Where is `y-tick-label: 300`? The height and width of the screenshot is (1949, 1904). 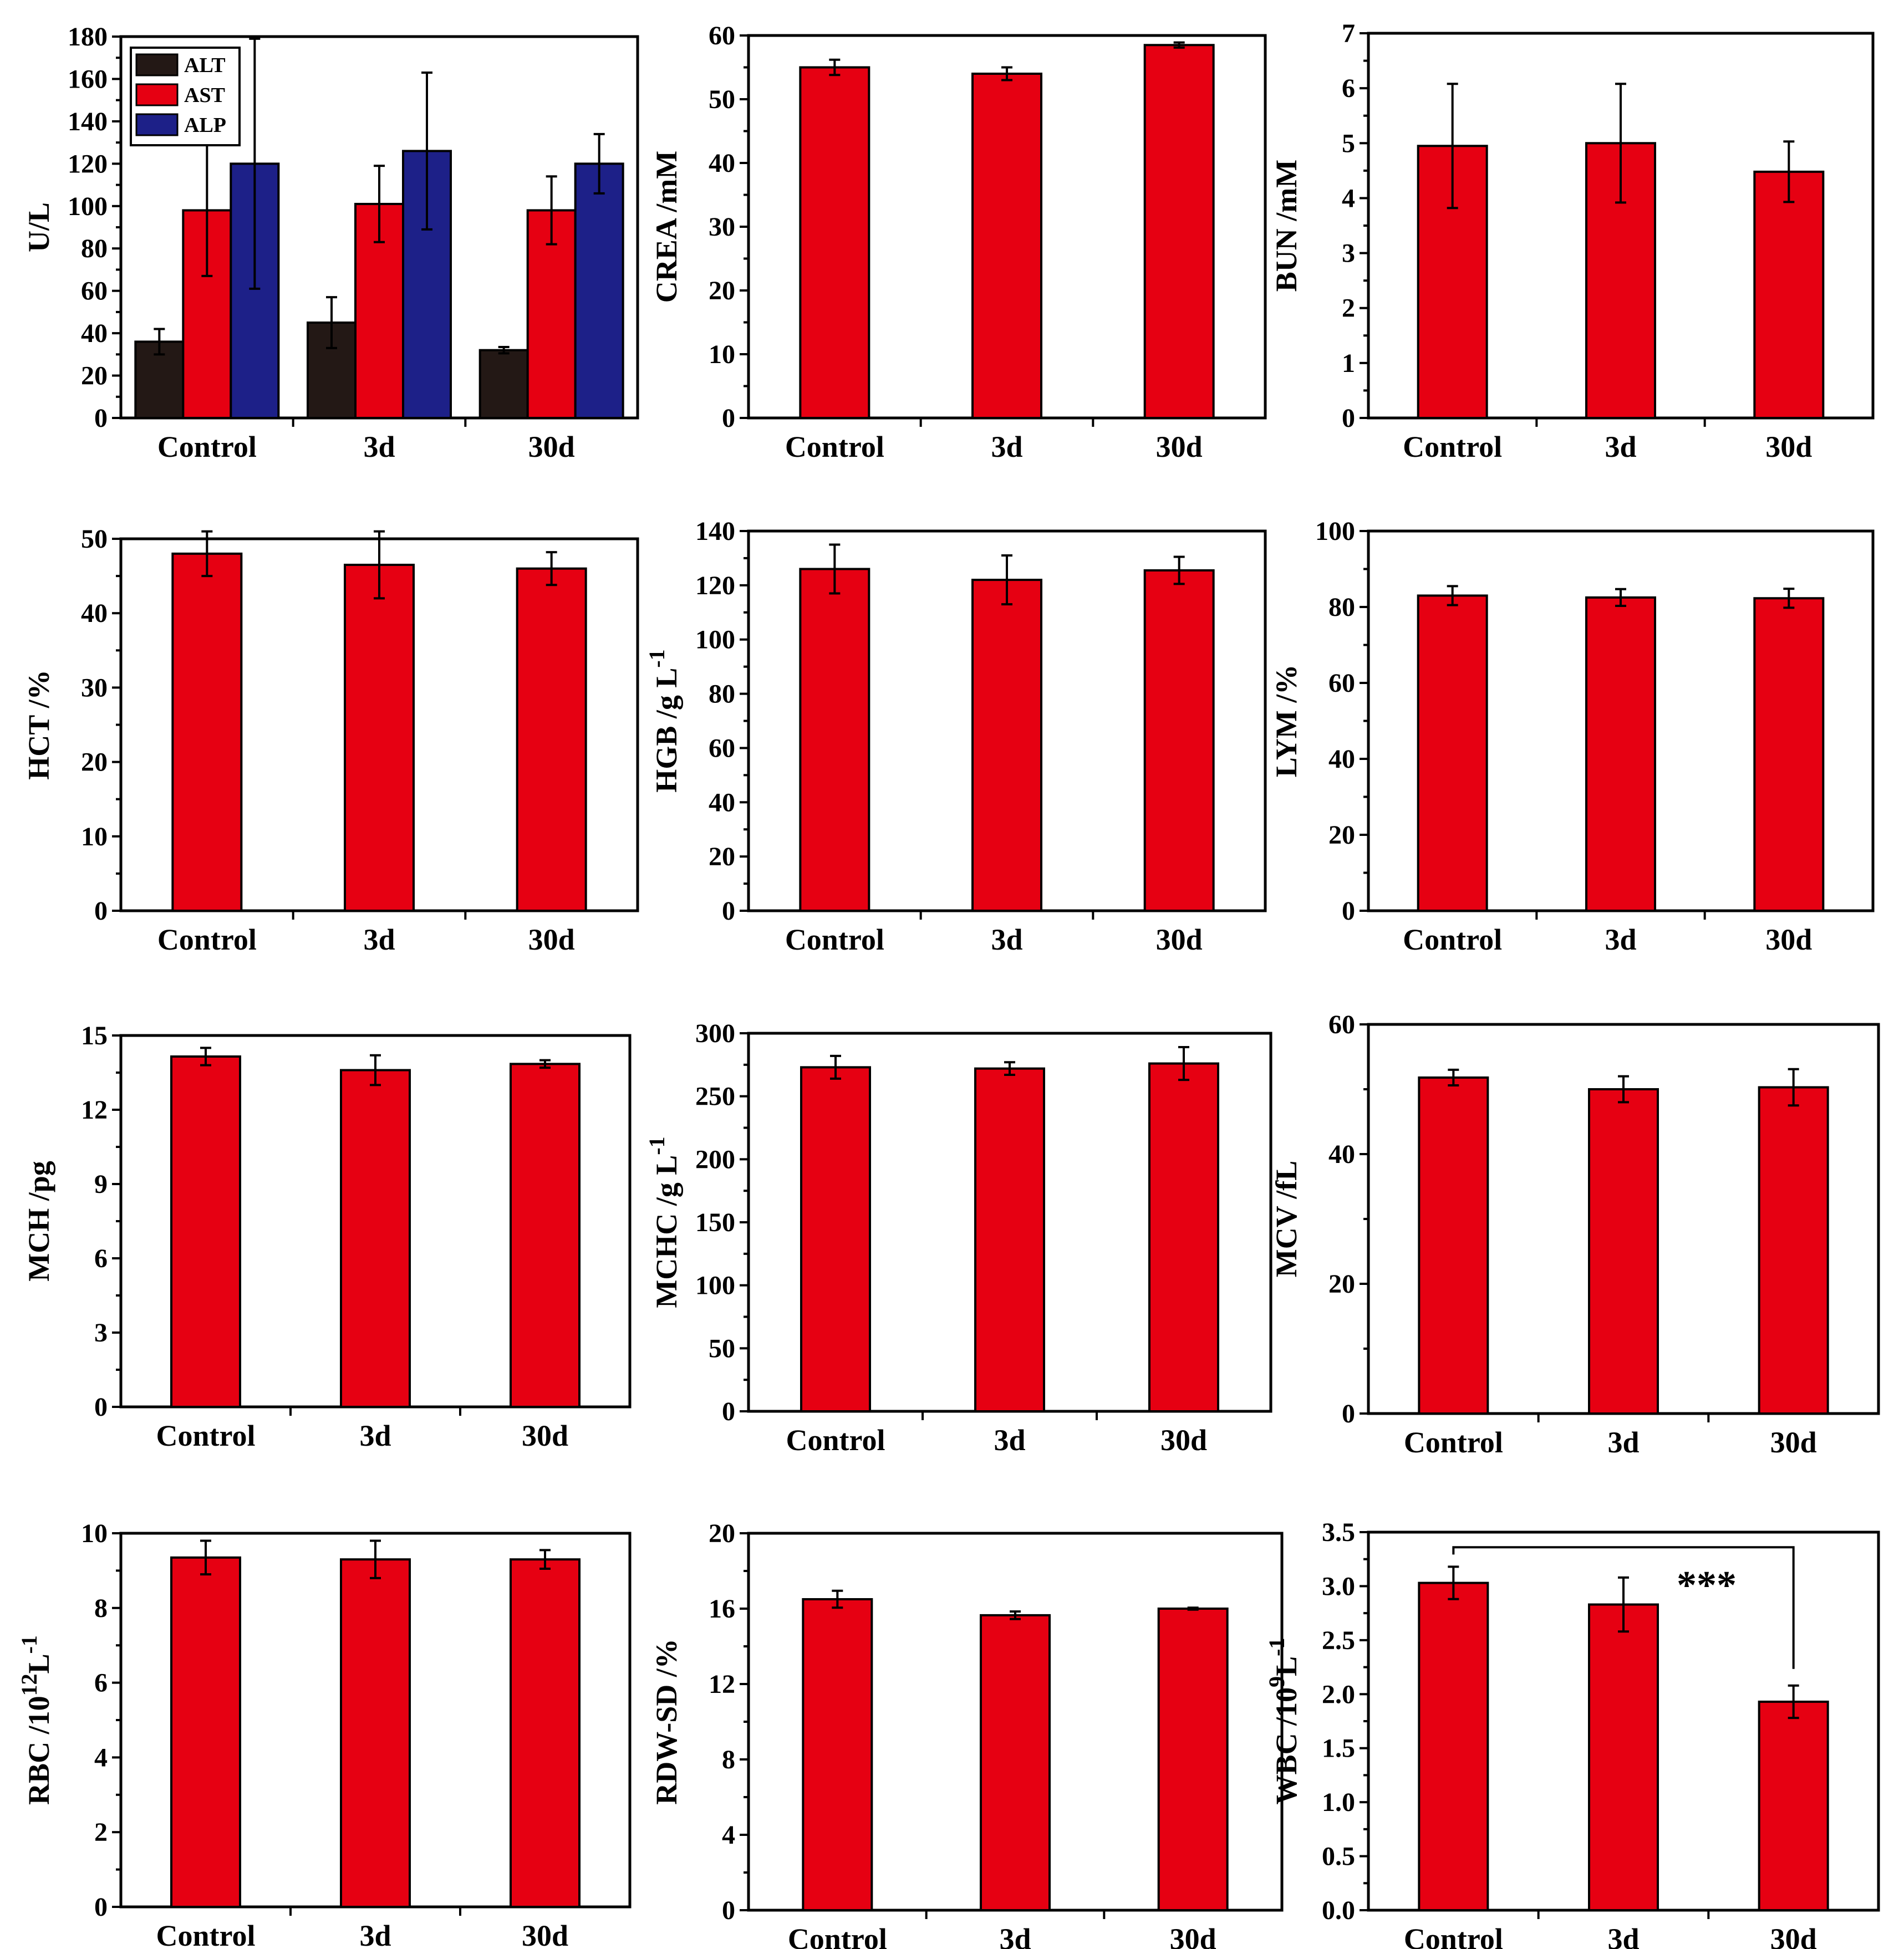
y-tick-label: 300 is located at coordinates (715, 1033).